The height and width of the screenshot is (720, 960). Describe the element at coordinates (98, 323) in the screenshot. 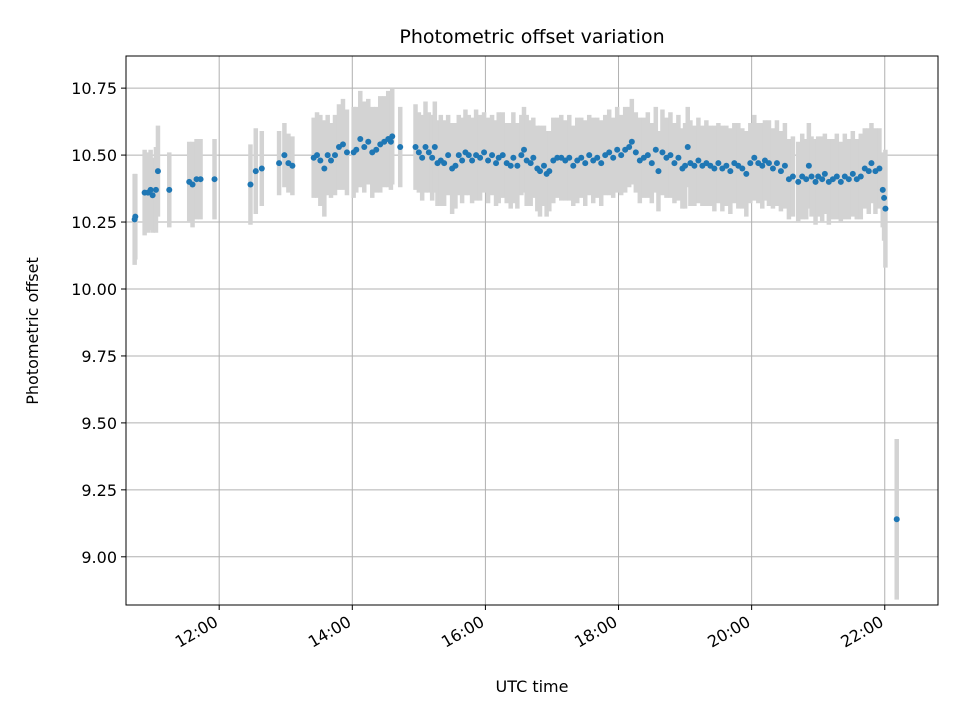

I see `y-axis-ticks: 9.00 9.25 9.50 9.75 10.00 10.25 10.50 10.75` at that location.